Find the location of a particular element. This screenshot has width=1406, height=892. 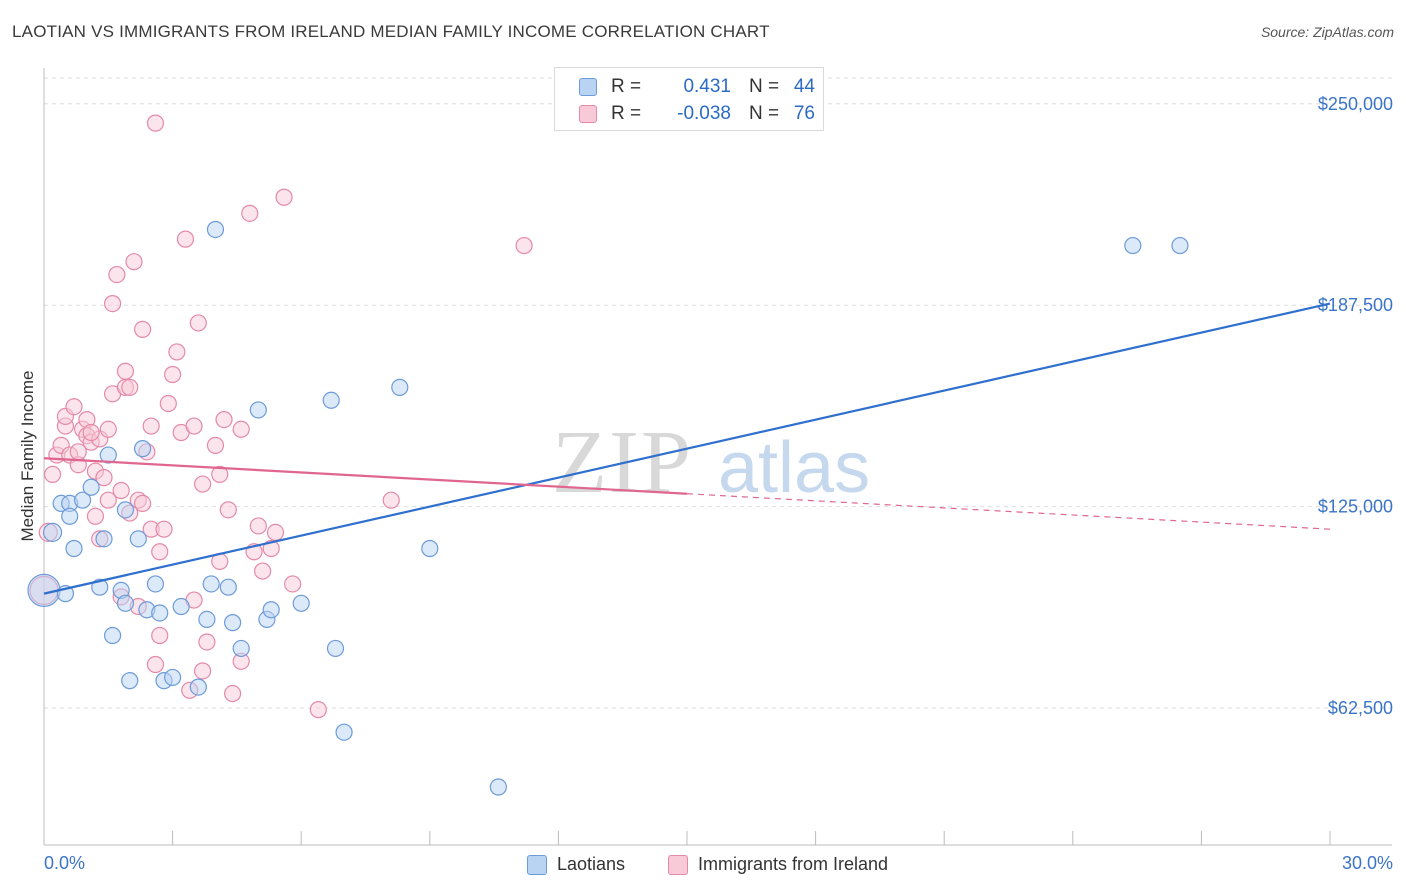

x-tick-label-min: 0.0% is located at coordinates (64, 863).